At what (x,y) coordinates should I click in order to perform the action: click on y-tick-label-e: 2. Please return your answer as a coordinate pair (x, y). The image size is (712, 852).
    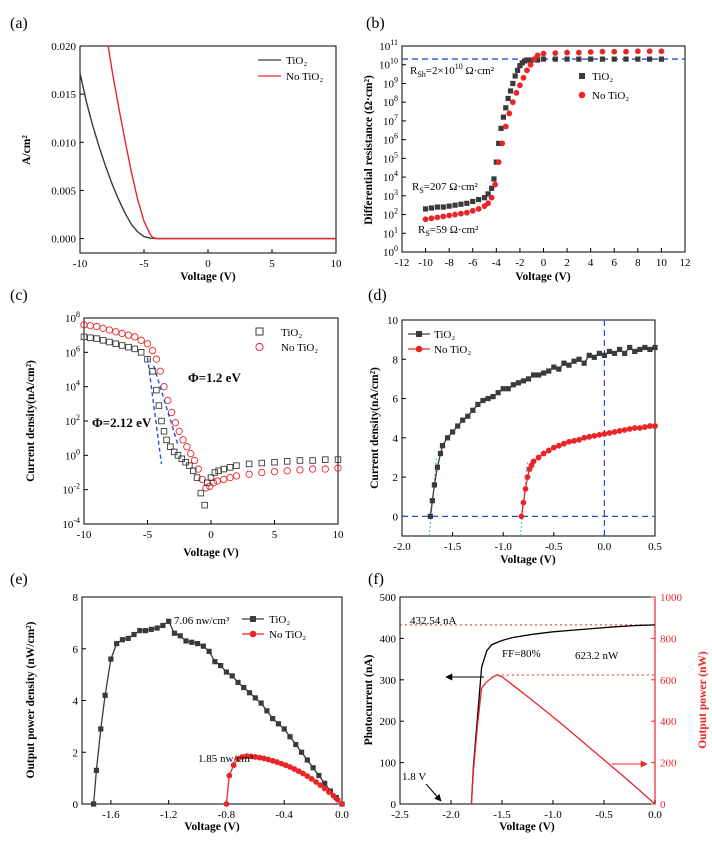
    Looking at the image, I should click on (76, 753).